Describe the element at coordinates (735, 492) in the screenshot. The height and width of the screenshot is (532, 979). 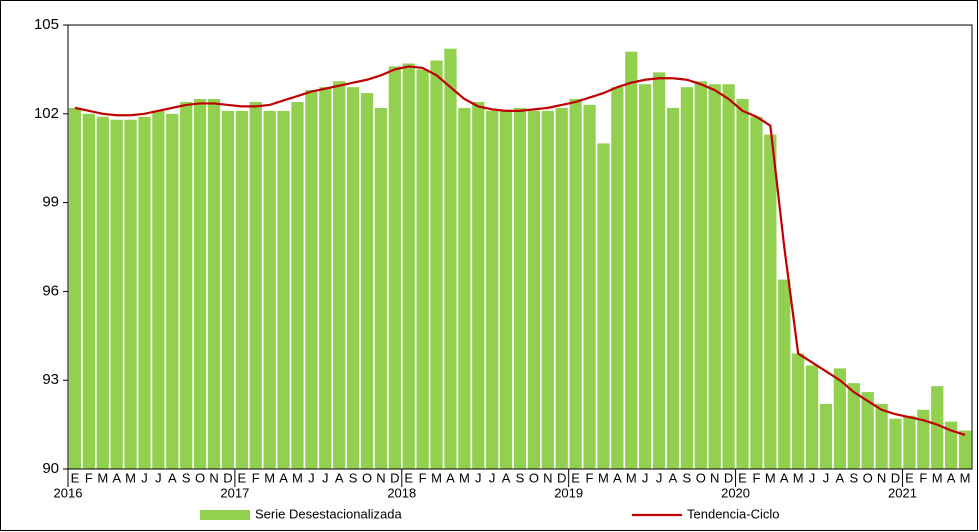
I see `year-label: 2020` at that location.